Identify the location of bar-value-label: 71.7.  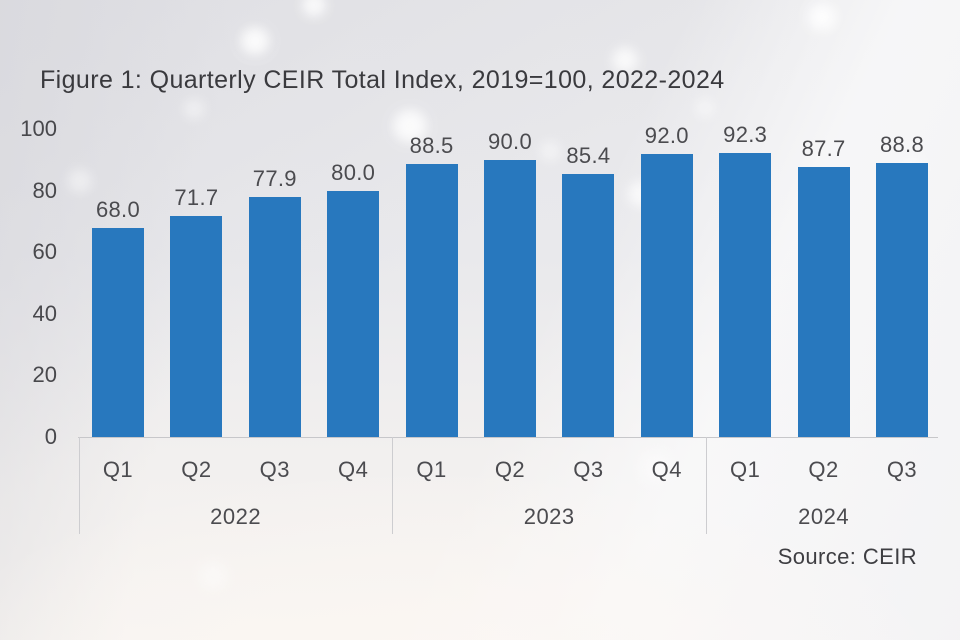
(196, 198).